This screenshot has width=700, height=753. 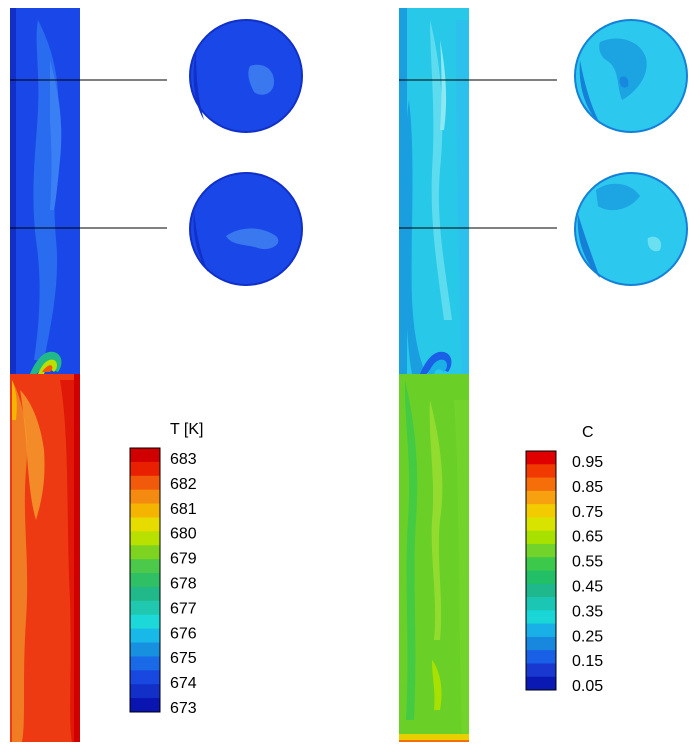 I want to click on legend-tick-label: 683, so click(x=183, y=459).